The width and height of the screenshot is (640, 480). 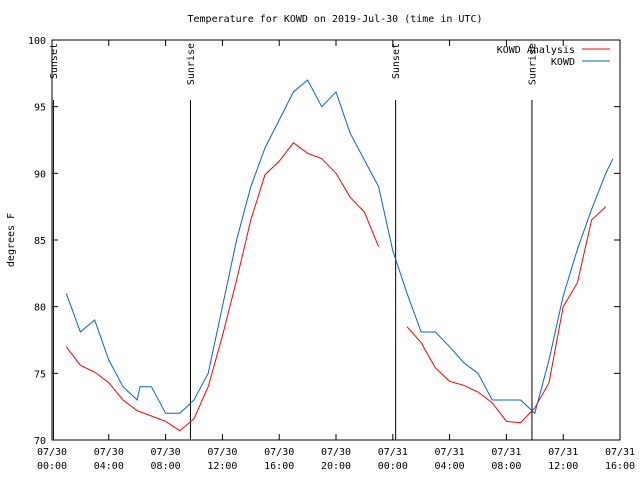 I want to click on series-line, so click(x=506, y=315).